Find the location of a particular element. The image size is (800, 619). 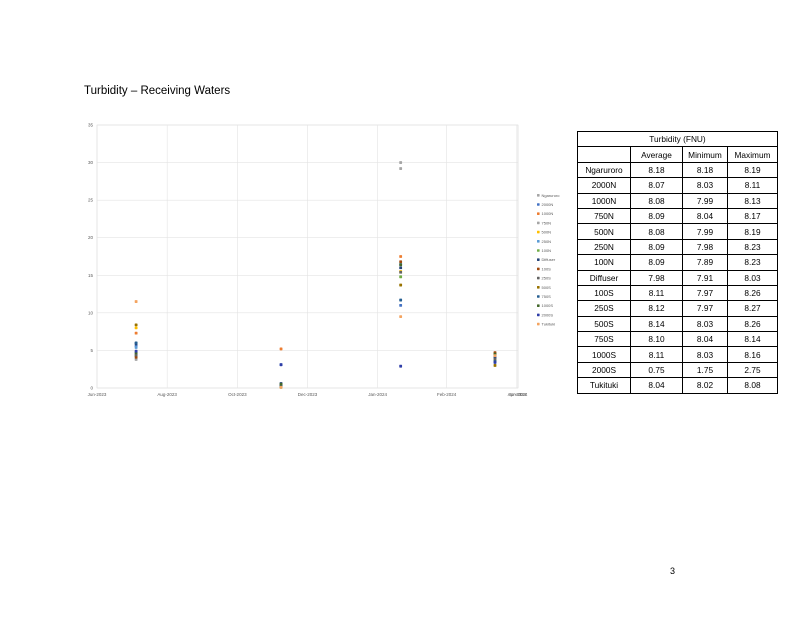

data-point-100n is located at coordinates (401, 277).